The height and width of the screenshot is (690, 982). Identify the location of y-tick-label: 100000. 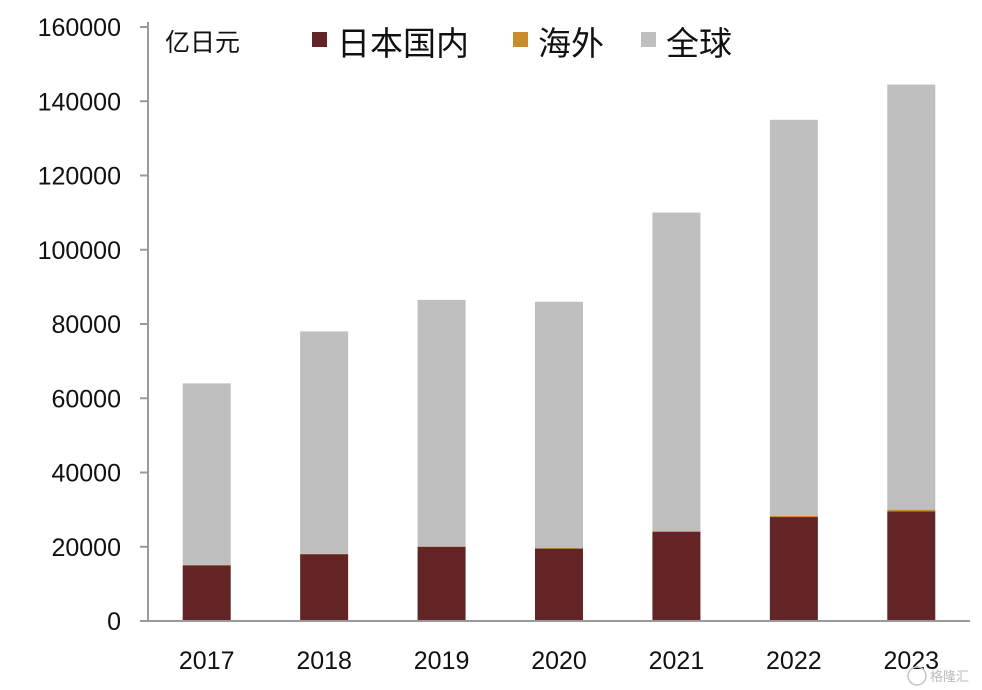
(79, 251).